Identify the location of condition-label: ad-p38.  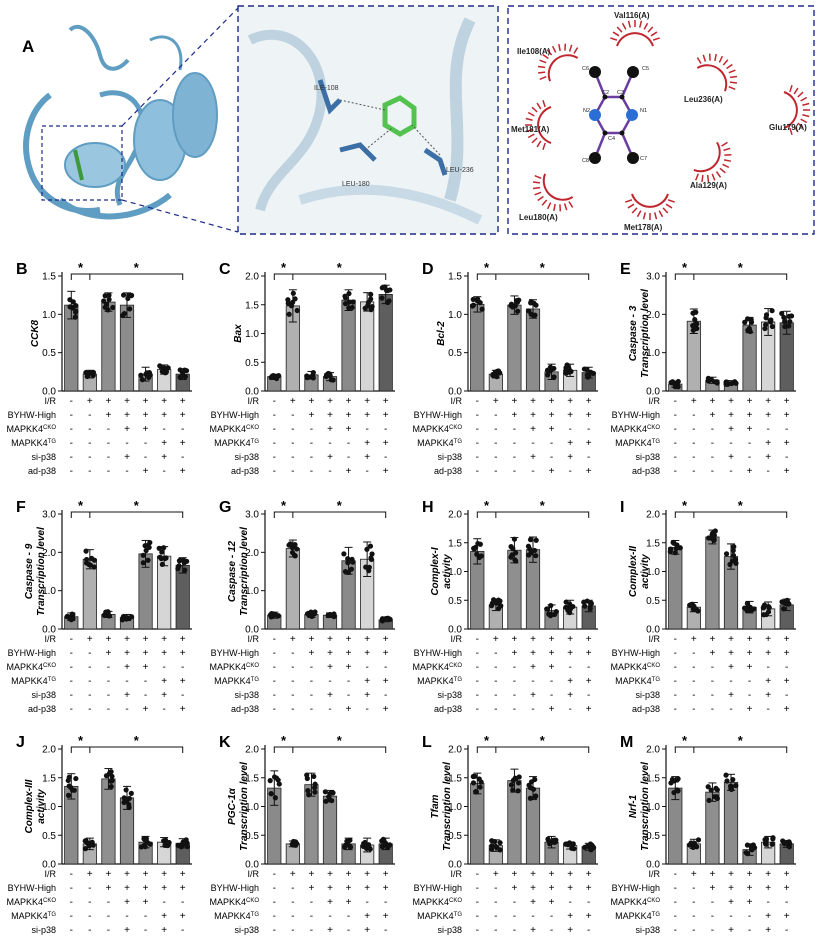
(245, 471).